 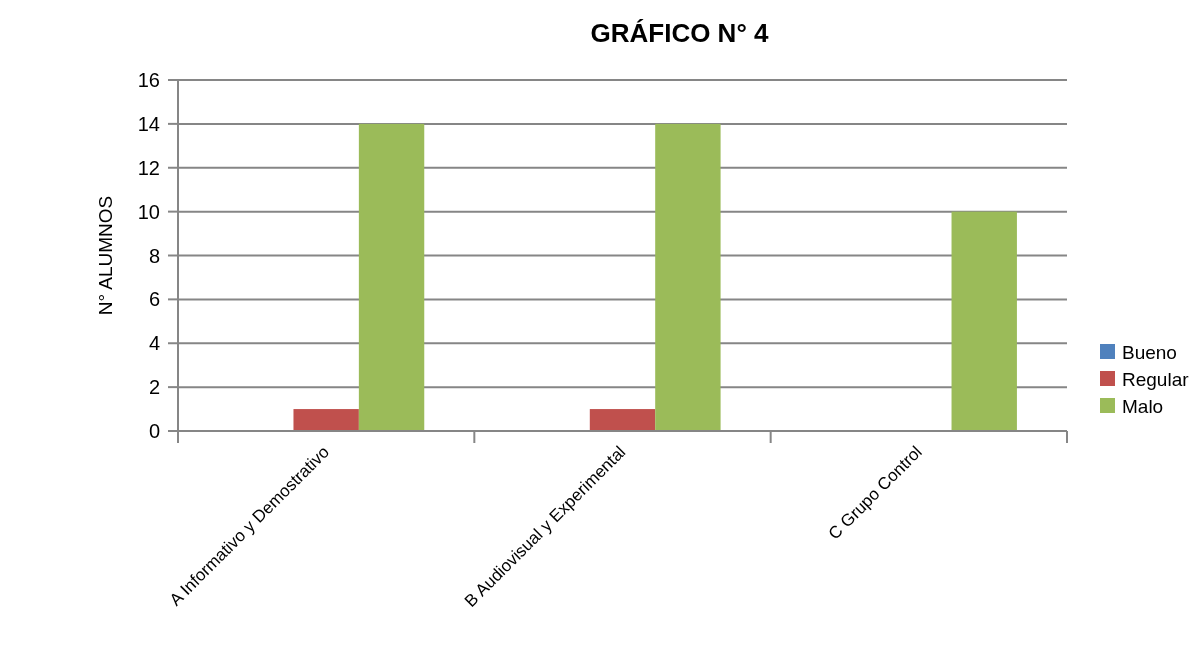 I want to click on y-tick-label: 14, so click(x=148, y=123).